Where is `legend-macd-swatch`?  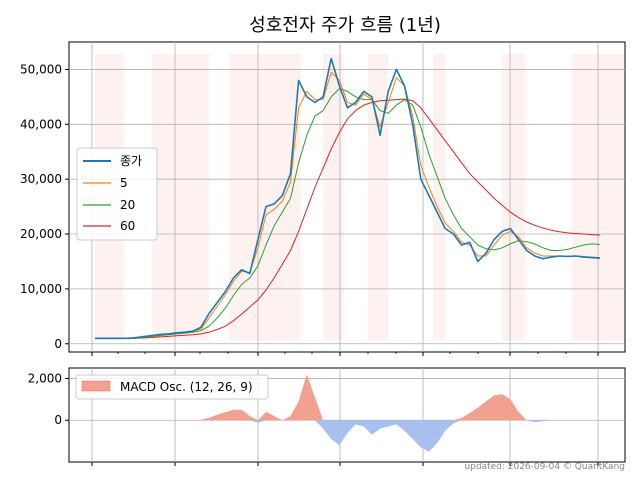 legend-macd-swatch is located at coordinates (96, 386).